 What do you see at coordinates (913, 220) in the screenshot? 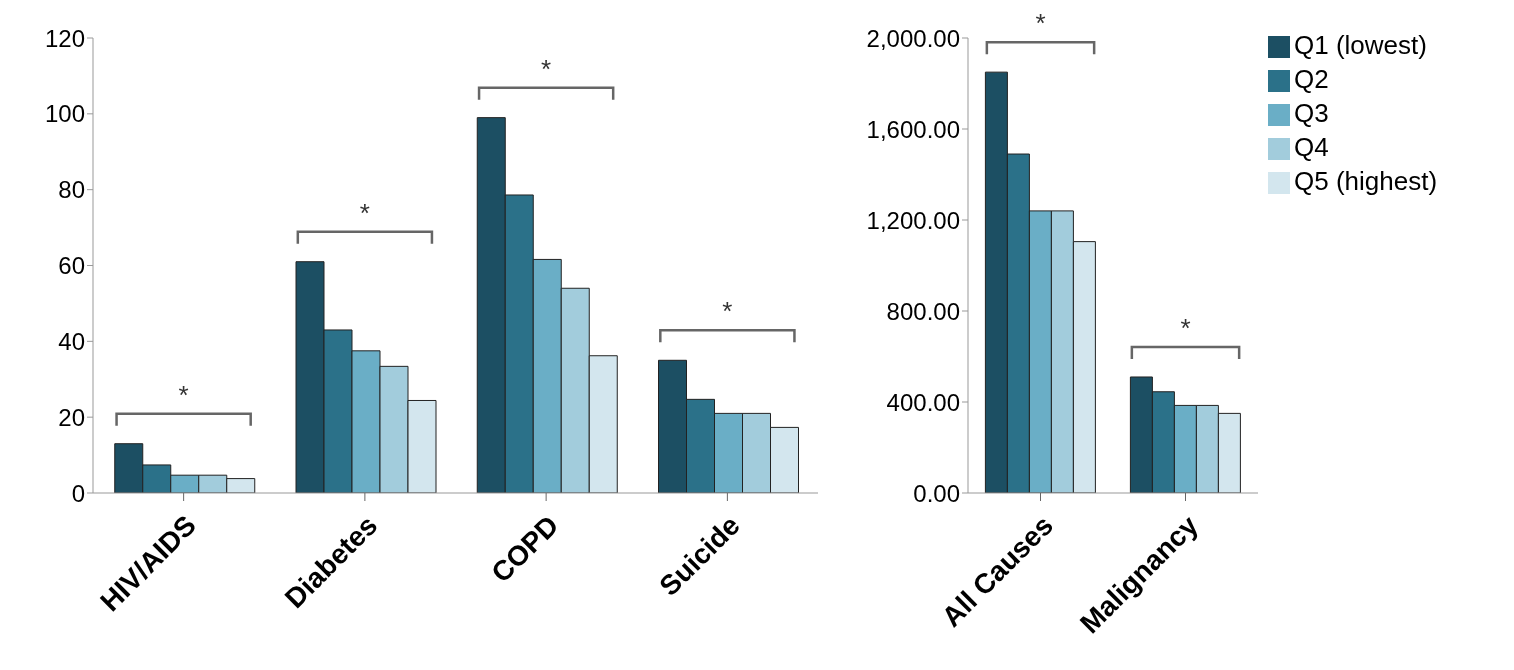
I see `y-tick-label: 1,200.00` at bounding box center [913, 220].